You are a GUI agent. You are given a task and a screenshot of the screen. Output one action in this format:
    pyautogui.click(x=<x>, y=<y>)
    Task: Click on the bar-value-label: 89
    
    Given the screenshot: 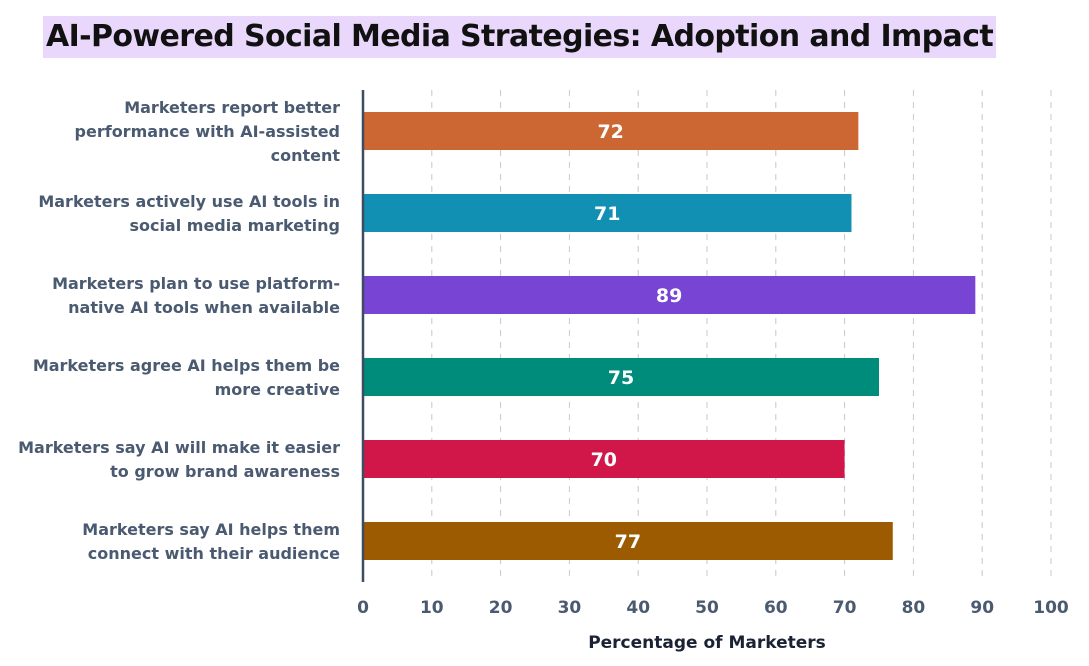 What is the action you would take?
    pyautogui.click(x=669, y=296)
    